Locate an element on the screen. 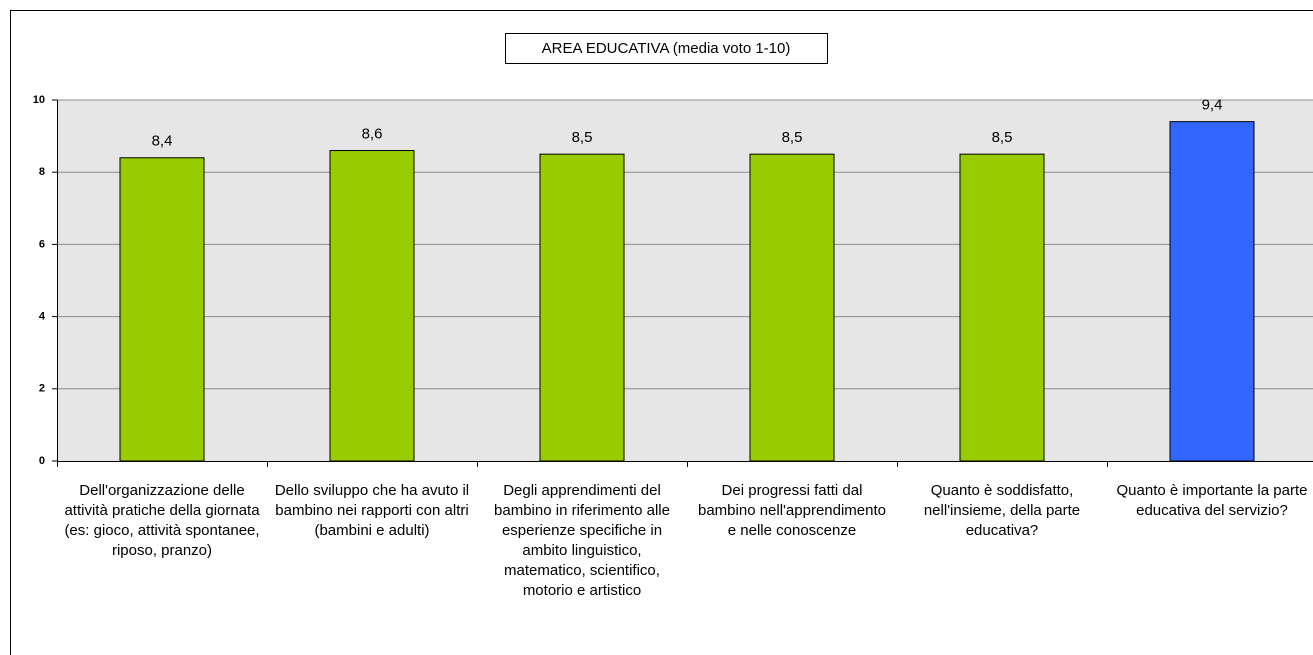 Image resolution: width=1313 pixels, height=655 pixels. value-label: 8,6 is located at coordinates (372, 134).